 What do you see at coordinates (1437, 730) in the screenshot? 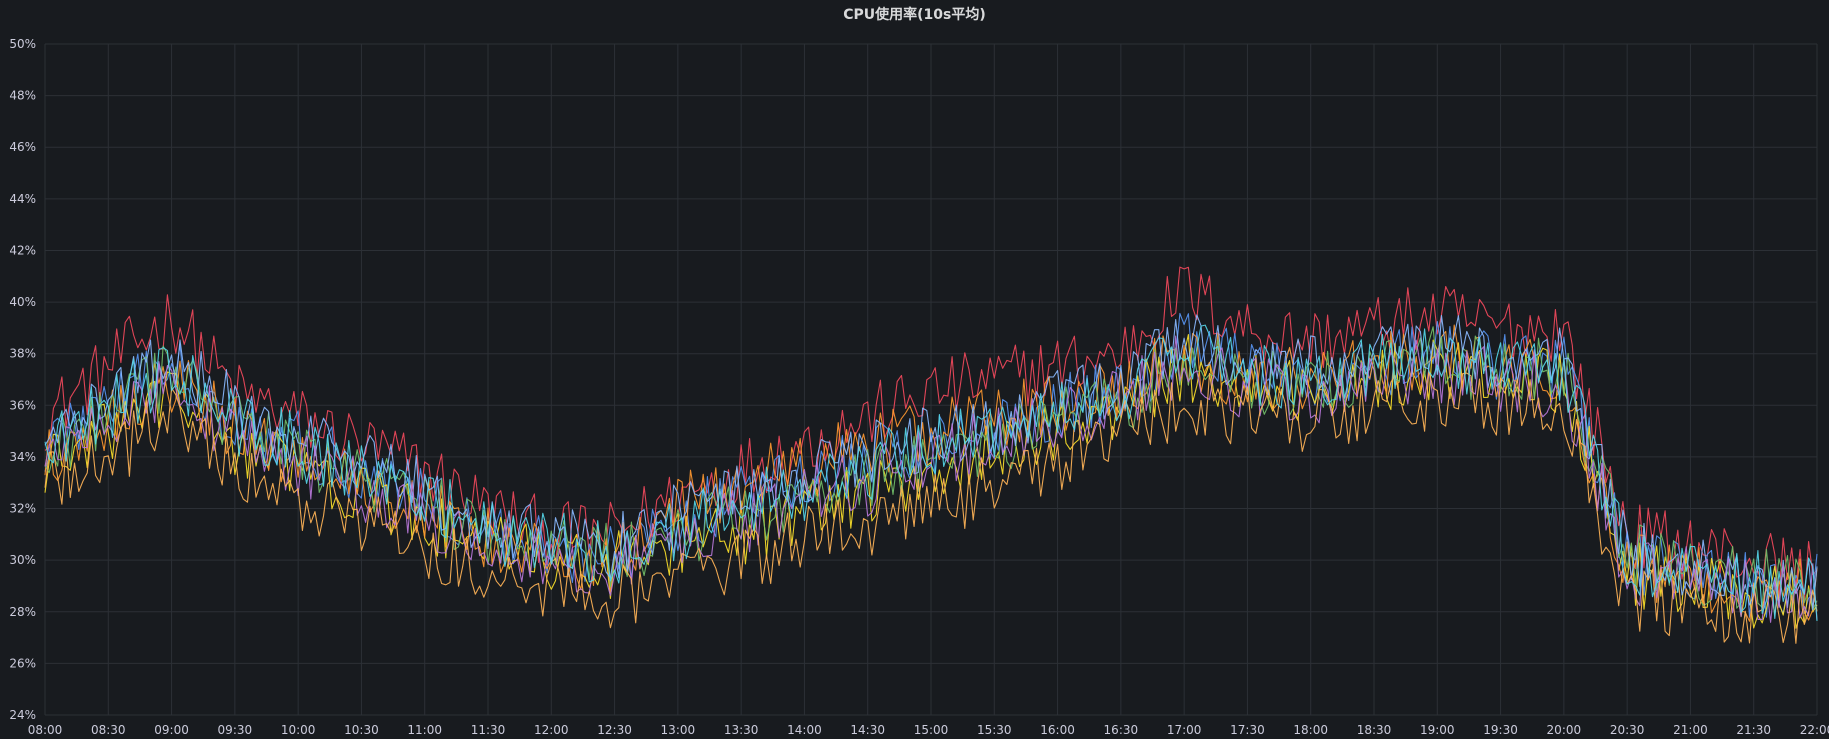
I see `x-tick-label: 19:00` at bounding box center [1437, 730].